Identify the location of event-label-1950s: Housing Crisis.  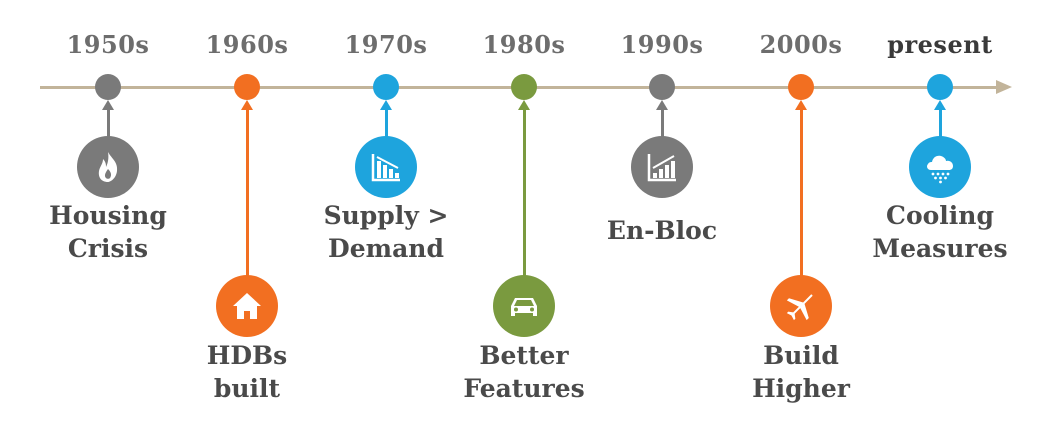
(108, 232).